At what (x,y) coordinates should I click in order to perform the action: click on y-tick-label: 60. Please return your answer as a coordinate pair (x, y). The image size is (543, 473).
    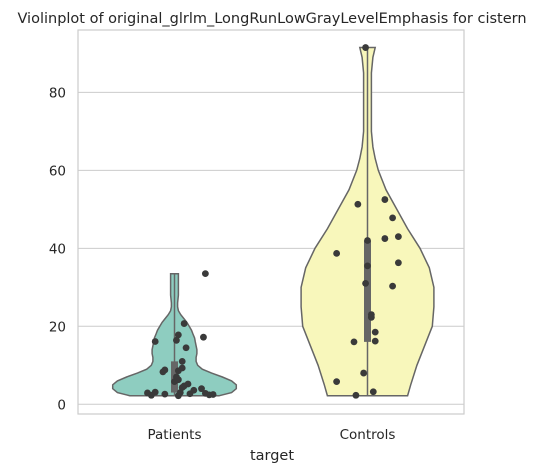
    Looking at the image, I should click on (57, 171).